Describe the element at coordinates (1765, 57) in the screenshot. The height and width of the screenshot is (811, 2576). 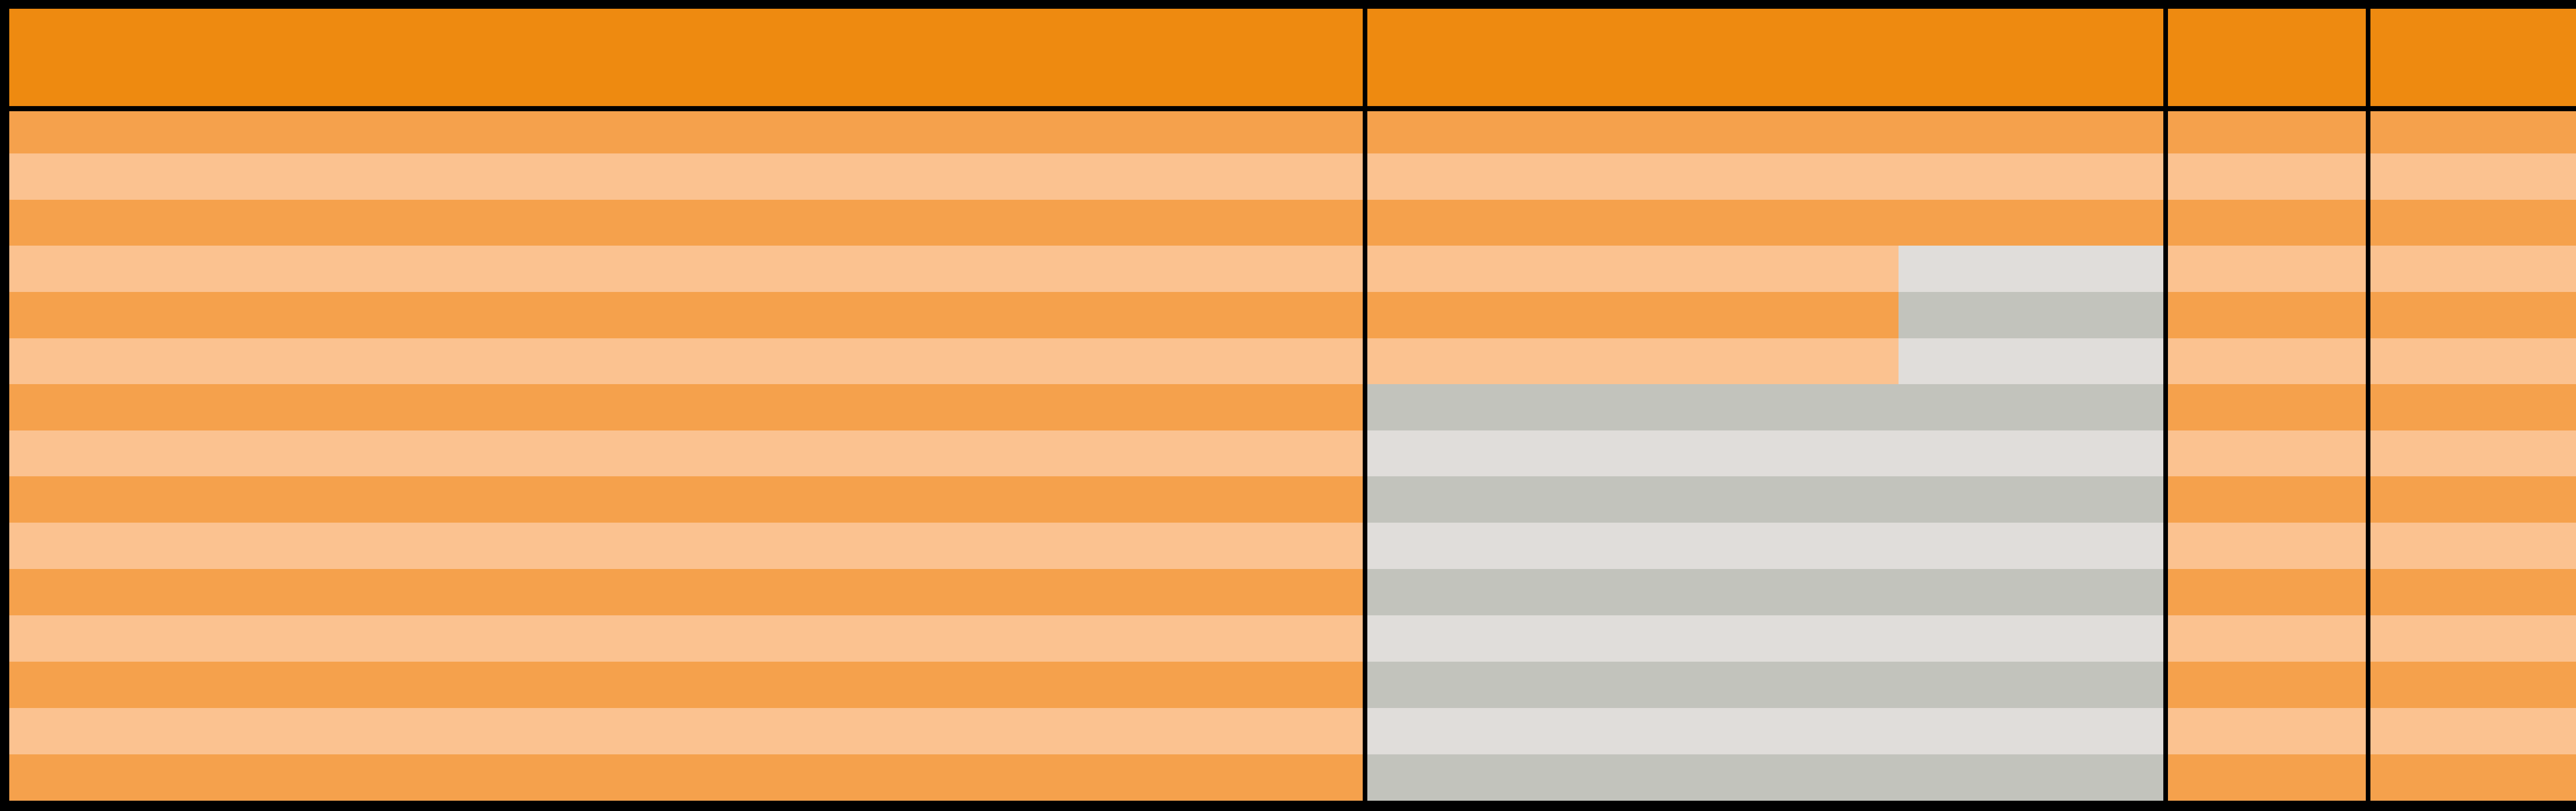
I see `header-cell-group2` at that location.